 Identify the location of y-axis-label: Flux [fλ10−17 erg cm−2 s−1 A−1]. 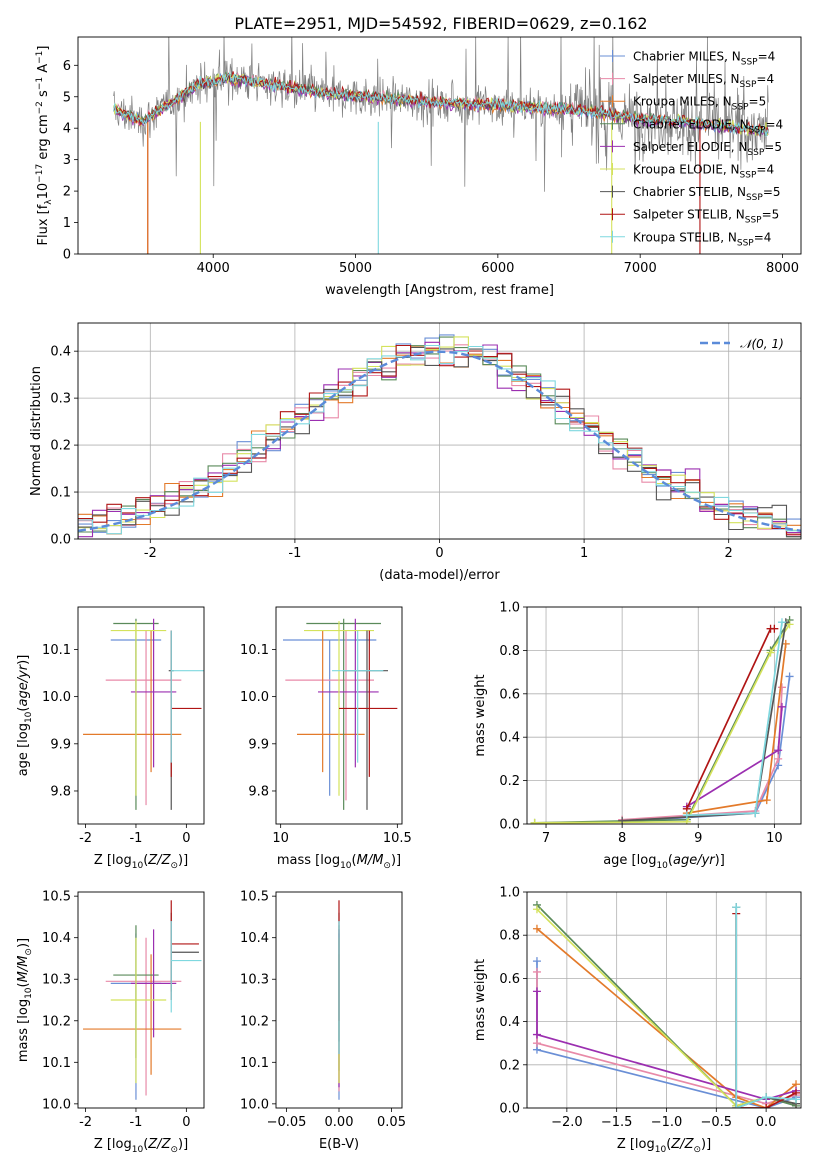
(44, 146).